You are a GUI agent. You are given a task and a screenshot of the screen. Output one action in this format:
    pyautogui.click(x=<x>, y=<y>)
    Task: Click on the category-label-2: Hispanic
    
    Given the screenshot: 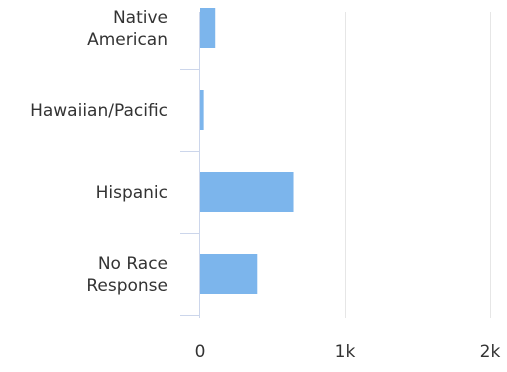 What is the action you would take?
    pyautogui.click(x=132, y=193)
    